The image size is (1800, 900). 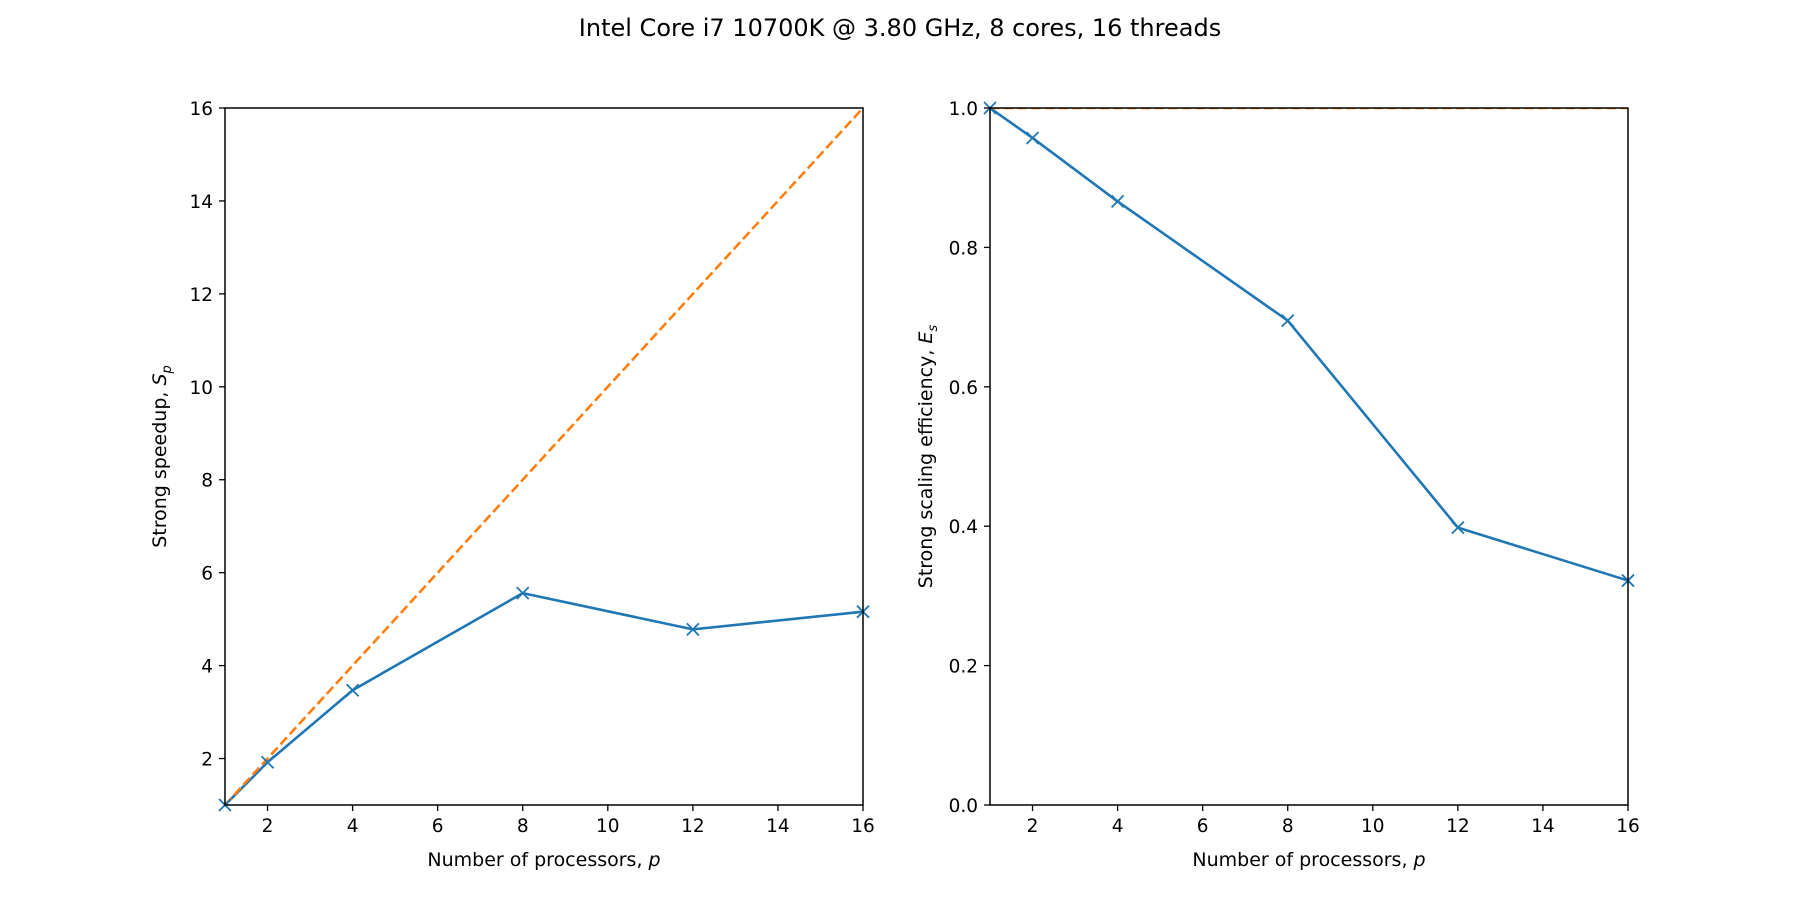 What do you see at coordinates (926, 466) in the screenshot?
I see `efficiency-y-axis-label-text: Strong scaling efficiency,` at bounding box center [926, 466].